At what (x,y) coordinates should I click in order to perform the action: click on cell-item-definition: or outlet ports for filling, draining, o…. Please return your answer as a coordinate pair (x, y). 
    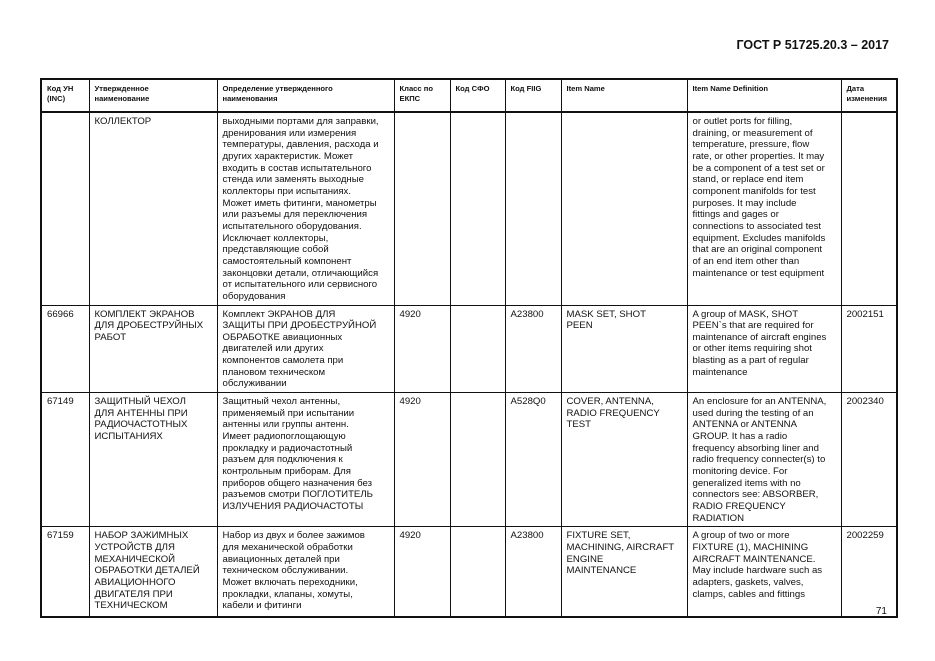
    Looking at the image, I should click on (764, 208).